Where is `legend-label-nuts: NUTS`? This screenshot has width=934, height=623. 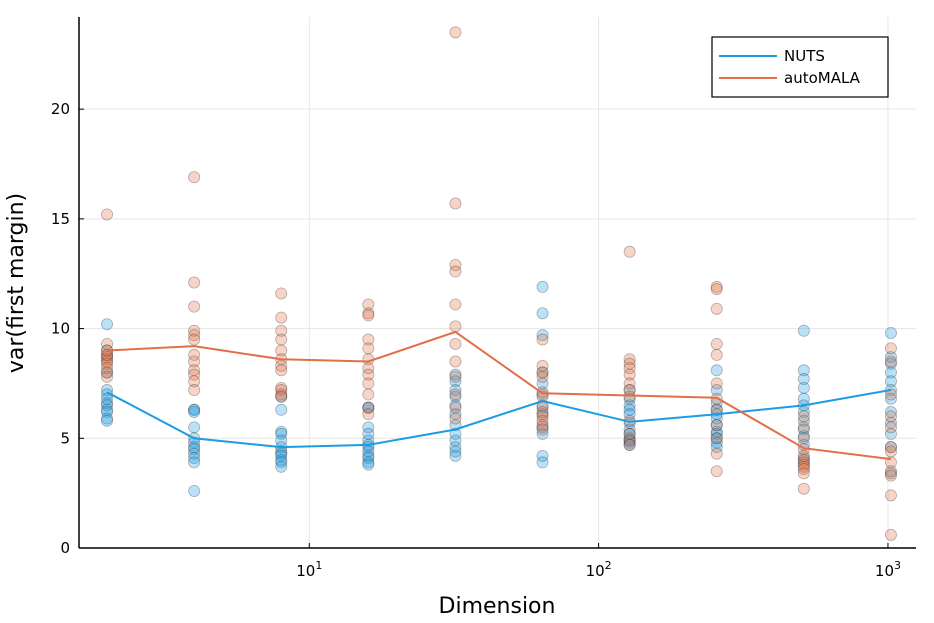
legend-label-nuts: NUTS is located at coordinates (804, 56).